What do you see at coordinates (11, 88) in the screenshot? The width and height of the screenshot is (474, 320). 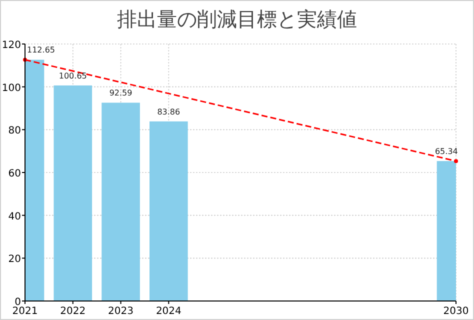 I see `y-tick-label: 100` at bounding box center [11, 88].